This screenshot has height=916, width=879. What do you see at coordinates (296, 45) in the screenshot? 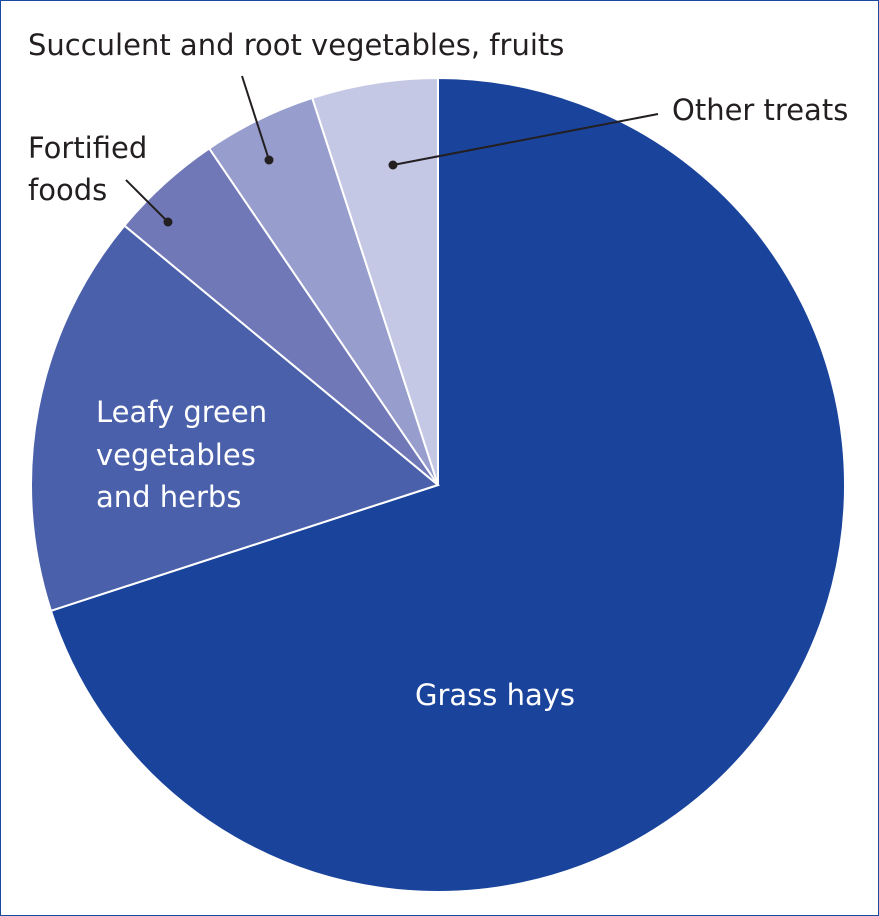
I see `label-succulent: Succulent and root vegetables, fruits` at bounding box center [296, 45].